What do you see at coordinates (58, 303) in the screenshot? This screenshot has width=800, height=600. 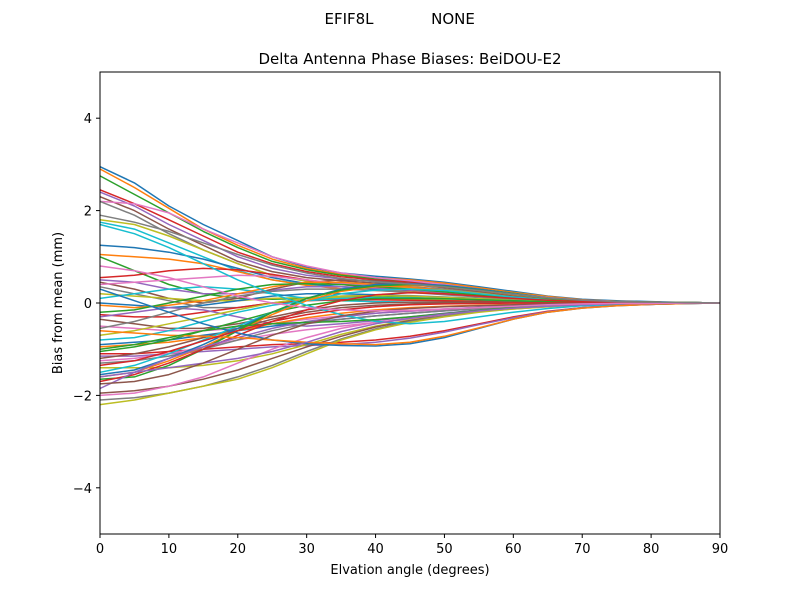 I see `y-axis-label: Bias from mean (mm)` at bounding box center [58, 303].